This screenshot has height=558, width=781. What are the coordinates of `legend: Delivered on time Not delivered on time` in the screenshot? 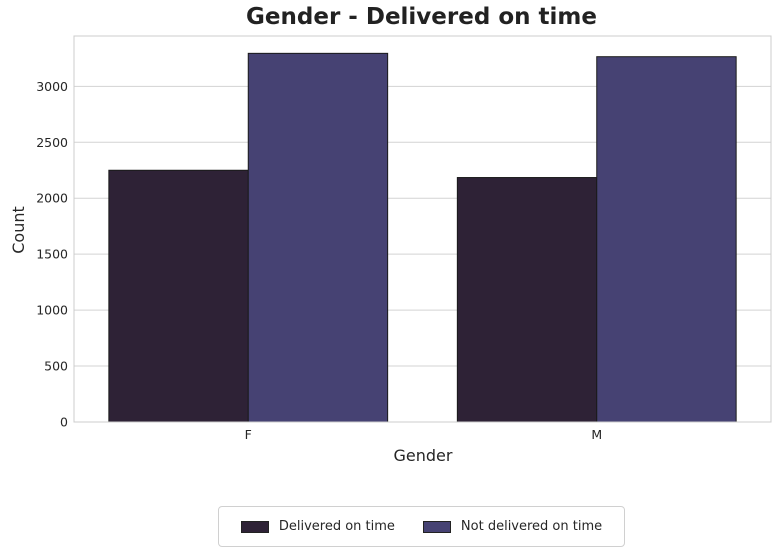 It's located at (421, 526).